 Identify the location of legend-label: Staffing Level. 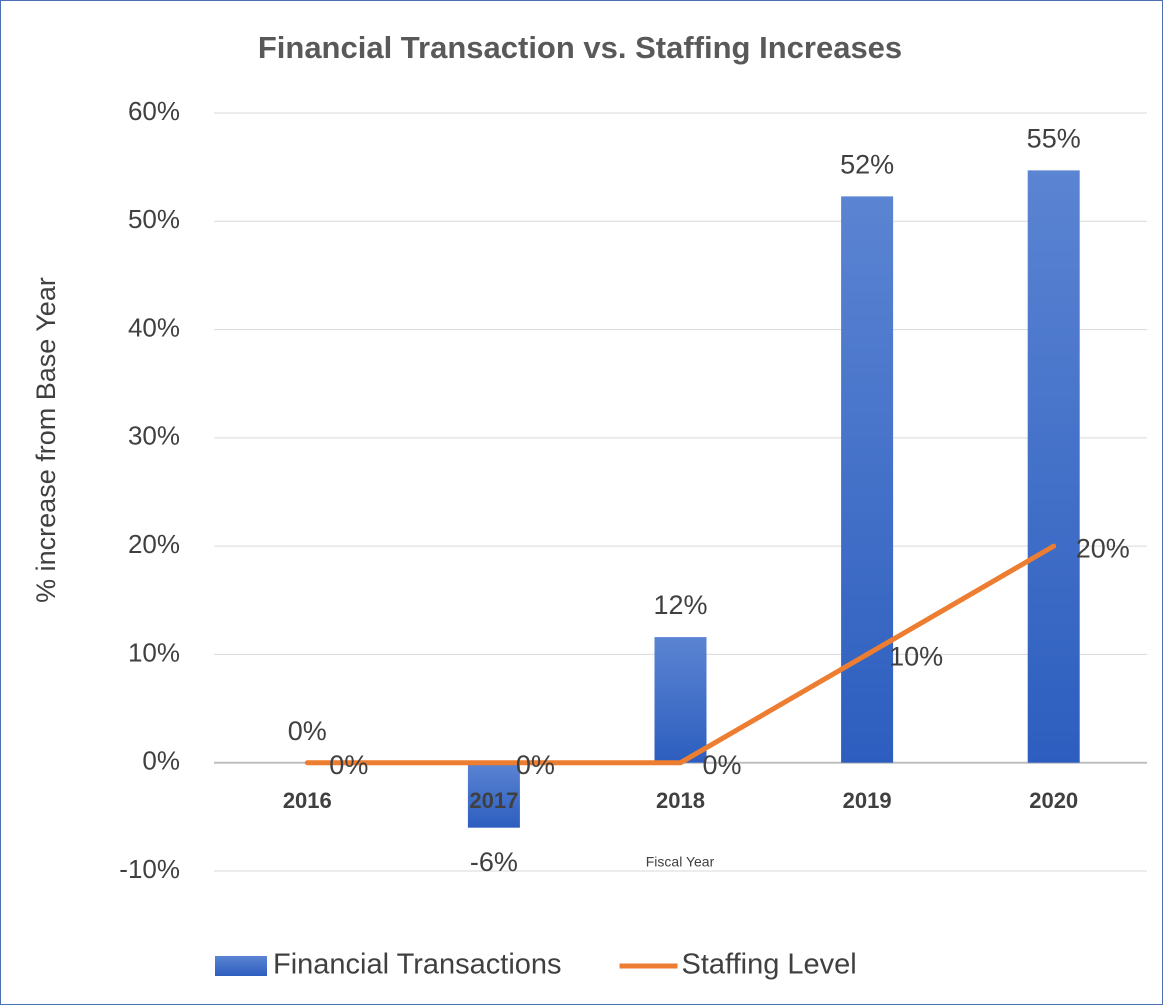
(769, 965).